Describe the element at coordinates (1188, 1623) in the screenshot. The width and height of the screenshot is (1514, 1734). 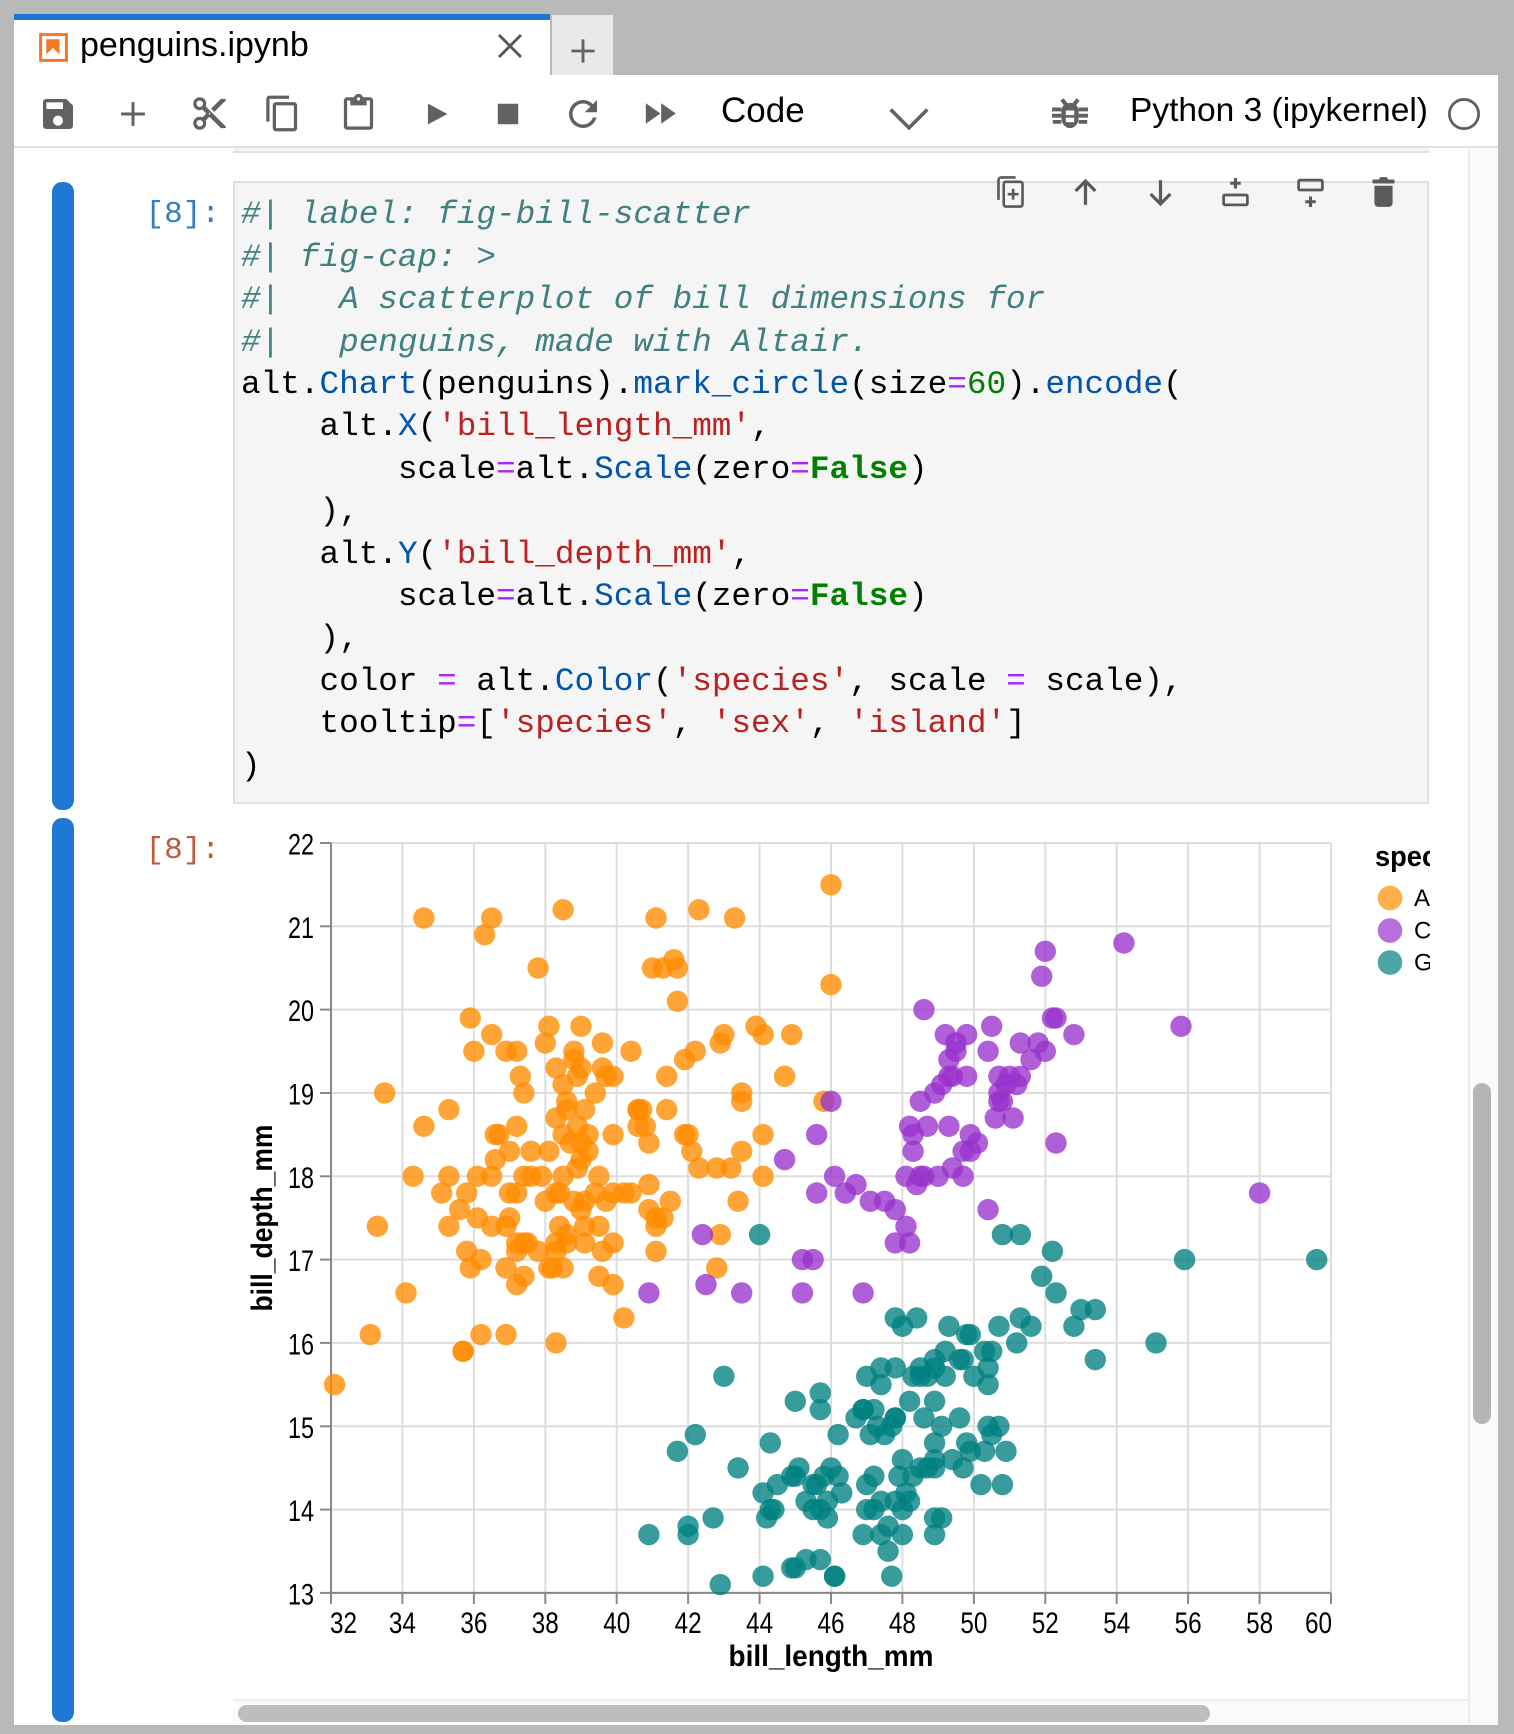
I see `svg-text: 56` at that location.